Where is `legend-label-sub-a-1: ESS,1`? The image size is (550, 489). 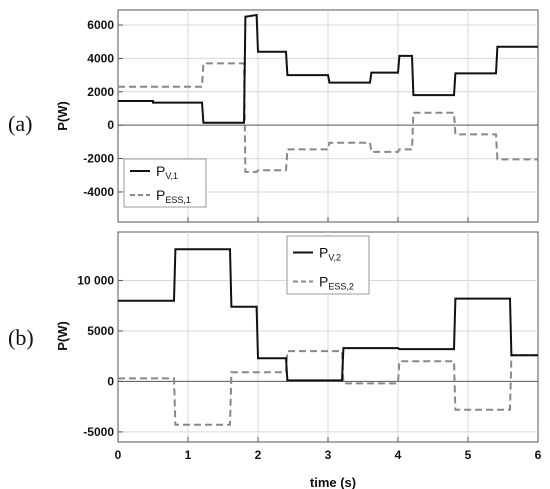
legend-label-sub-a-1: ESS,1 is located at coordinates (178, 200).